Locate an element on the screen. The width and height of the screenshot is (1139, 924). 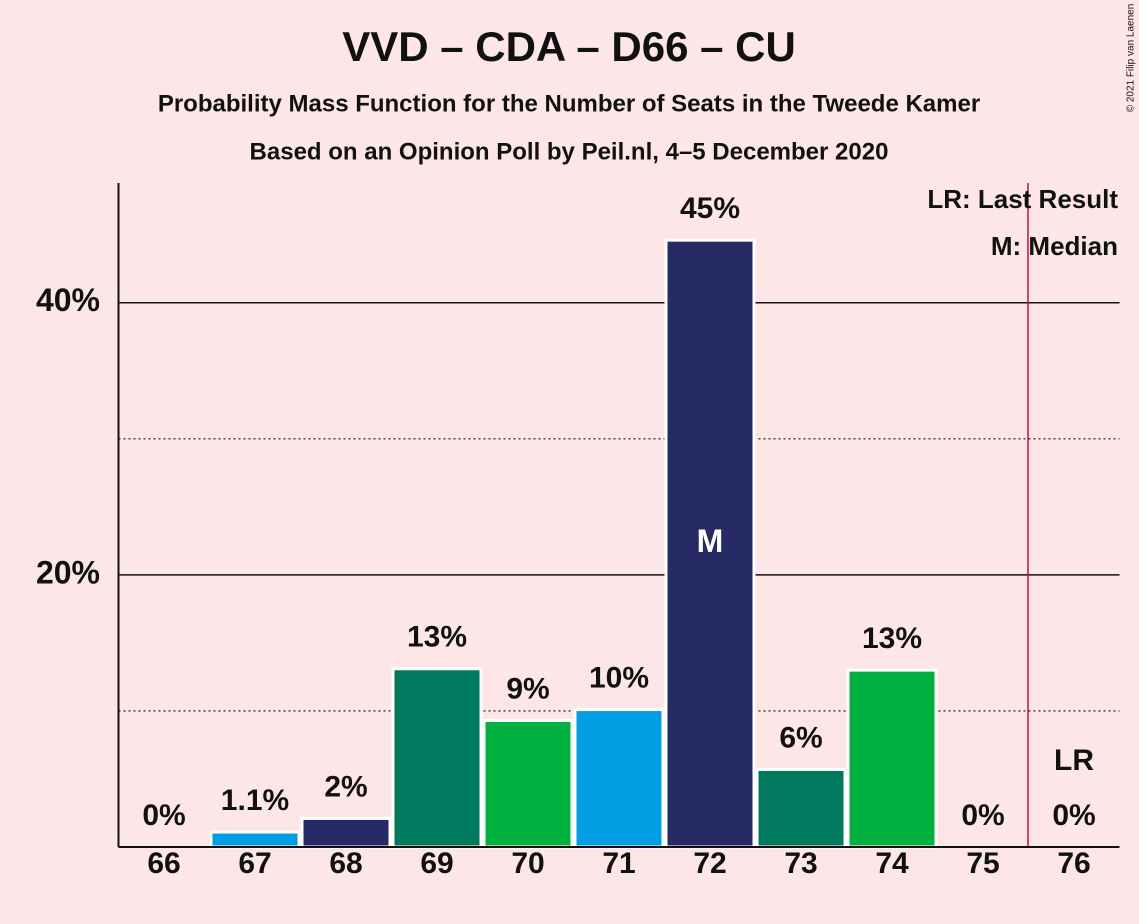
y-tick-label: 20% is located at coordinates (68, 572).